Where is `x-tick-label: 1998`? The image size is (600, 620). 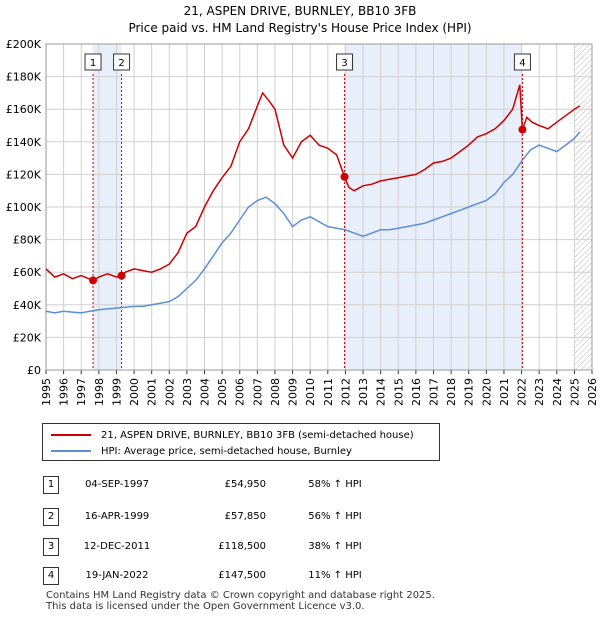
x-tick-label: 1998 is located at coordinates (99, 392).